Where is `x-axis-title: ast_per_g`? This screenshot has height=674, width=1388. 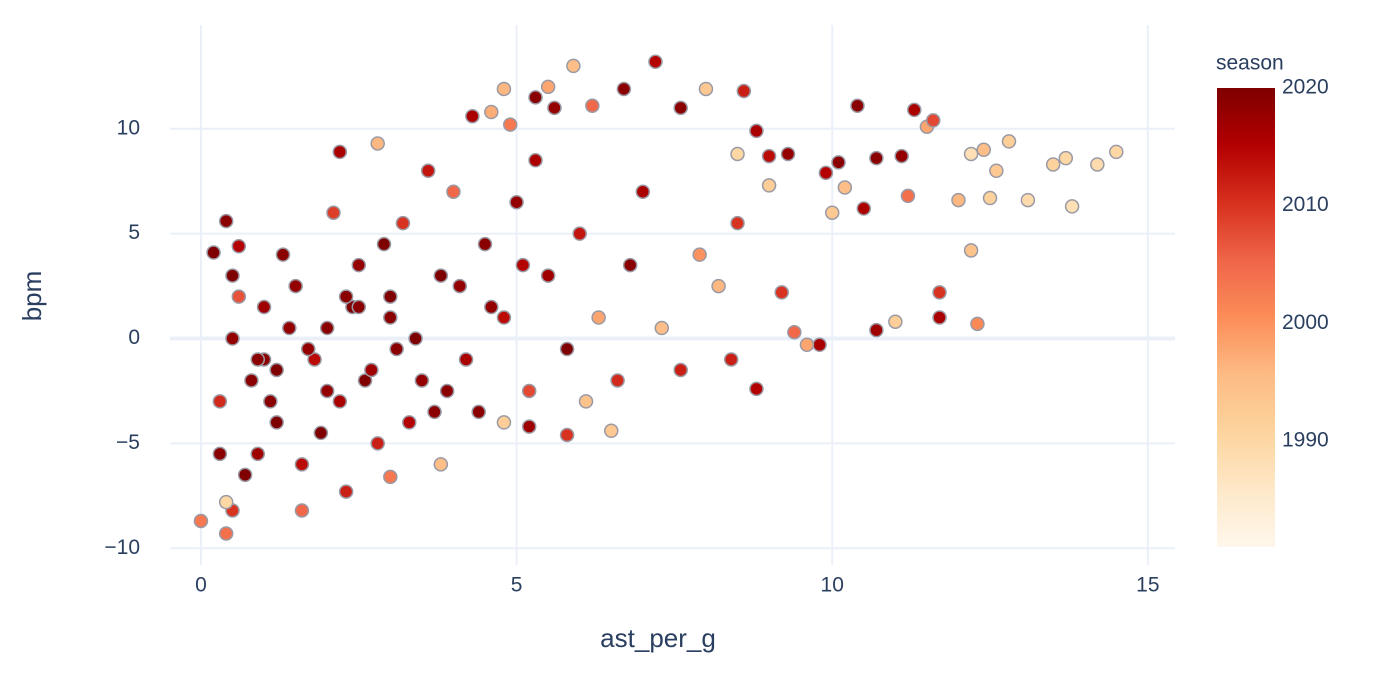 x-axis-title: ast_per_g is located at coordinates (658, 638).